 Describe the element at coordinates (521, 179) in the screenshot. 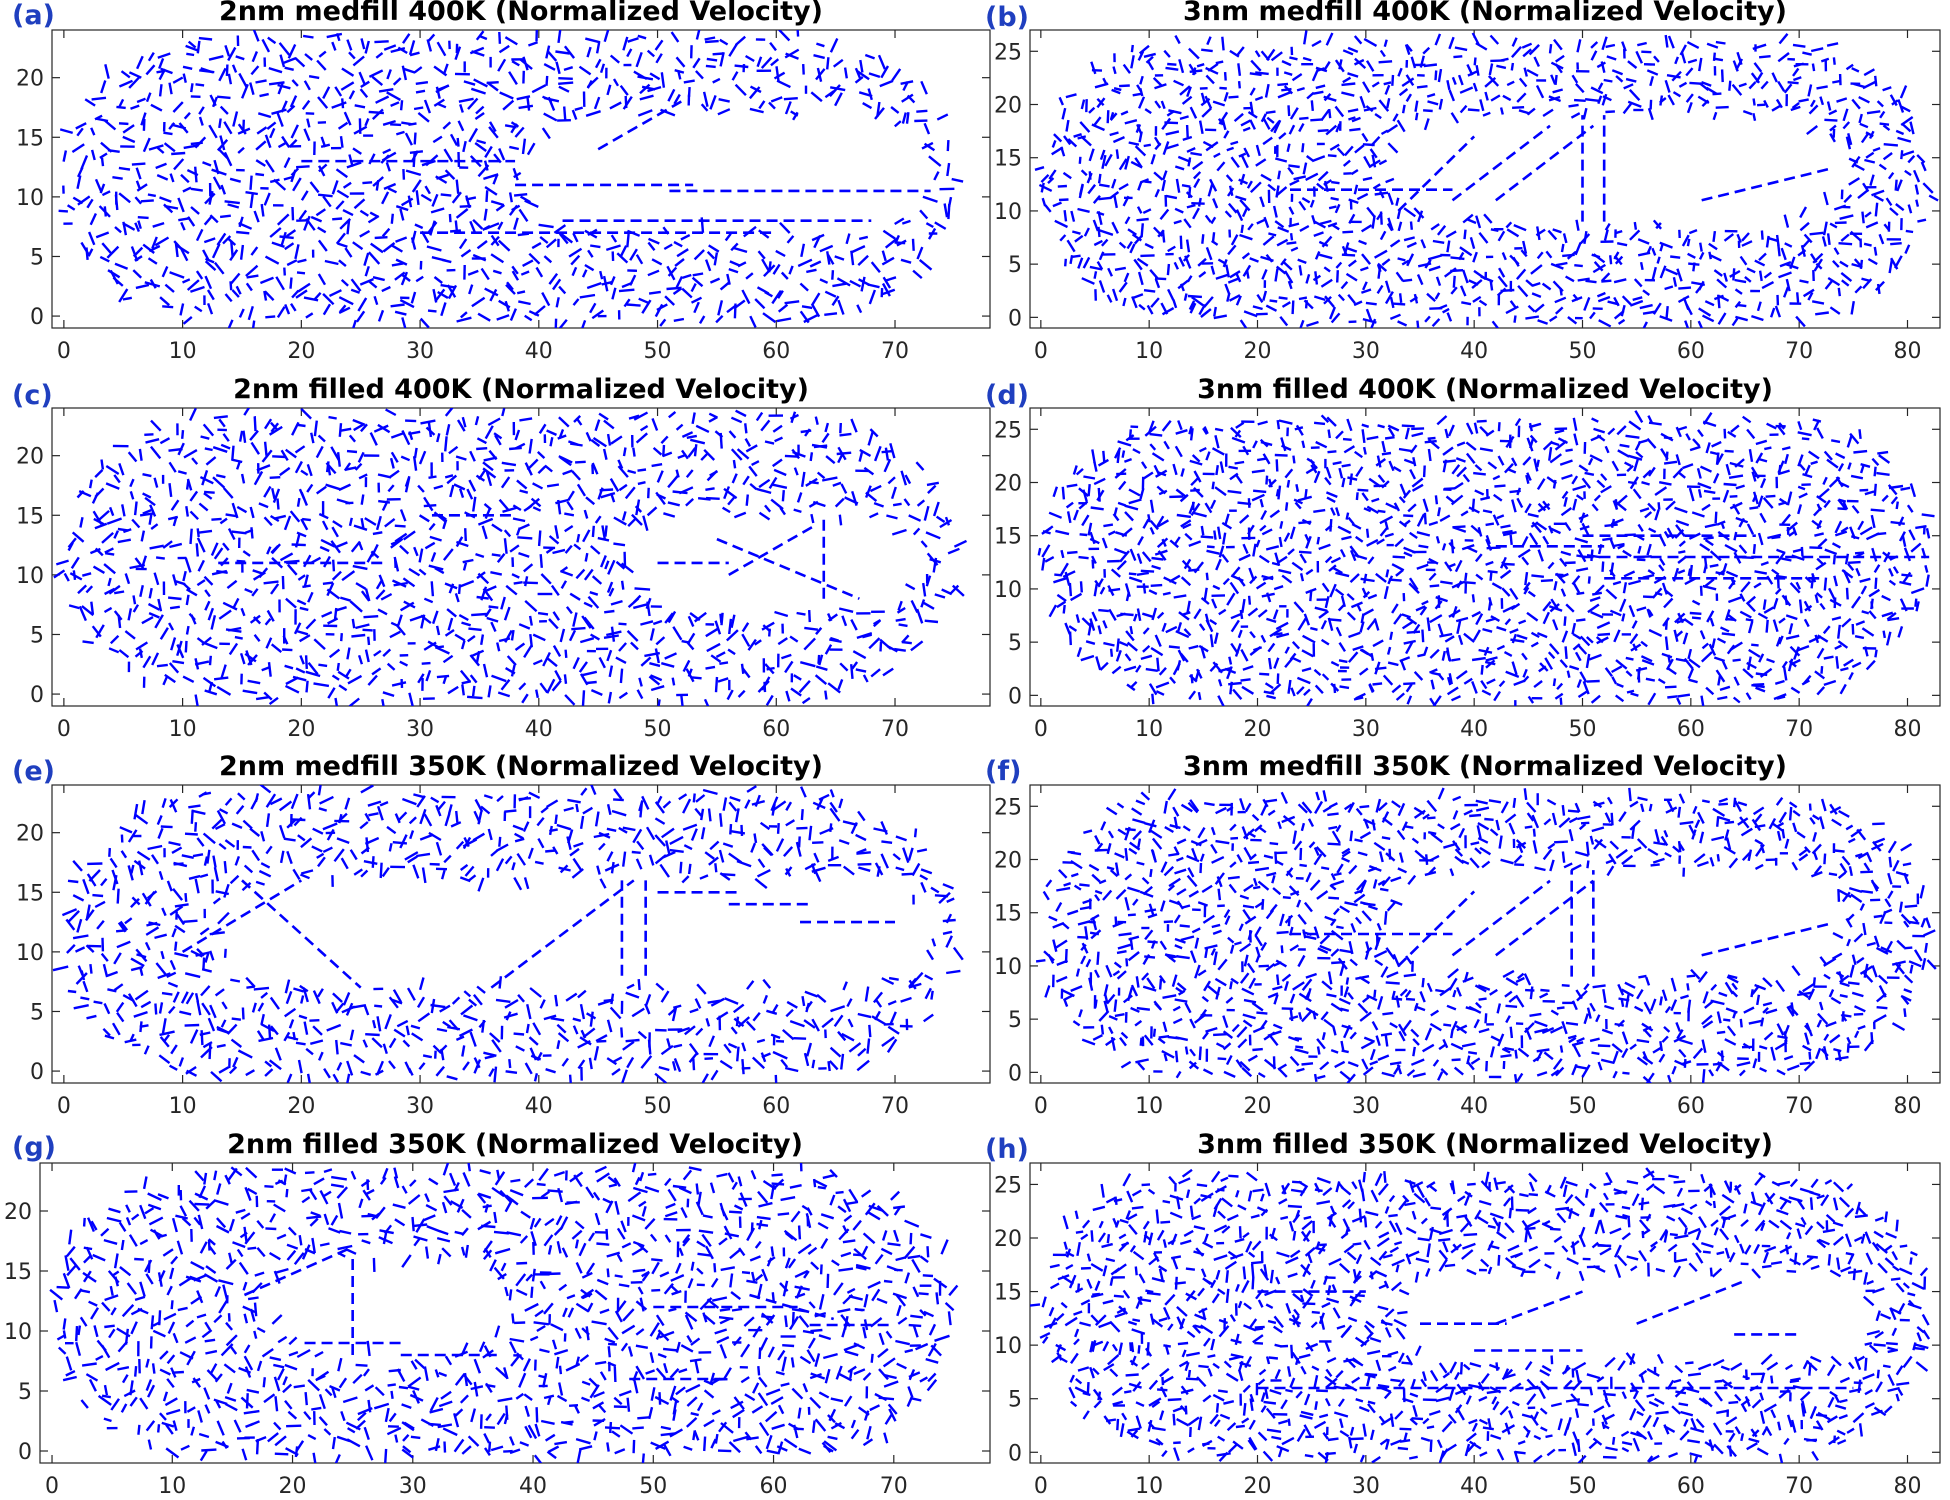

I see `axes-box` at that location.